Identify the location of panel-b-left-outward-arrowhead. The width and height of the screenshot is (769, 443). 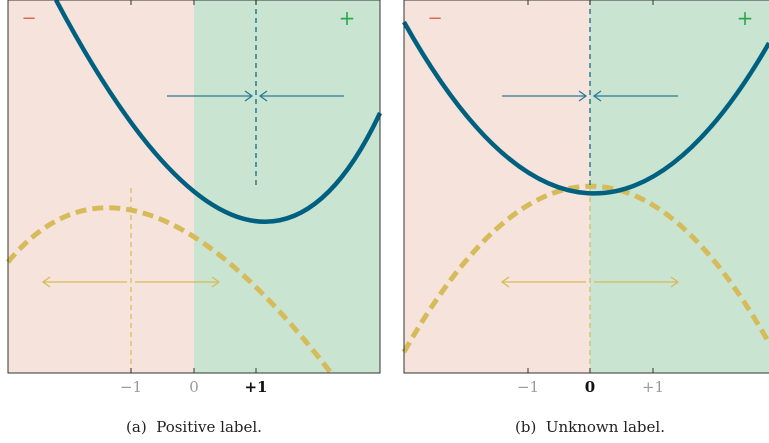
(505, 282).